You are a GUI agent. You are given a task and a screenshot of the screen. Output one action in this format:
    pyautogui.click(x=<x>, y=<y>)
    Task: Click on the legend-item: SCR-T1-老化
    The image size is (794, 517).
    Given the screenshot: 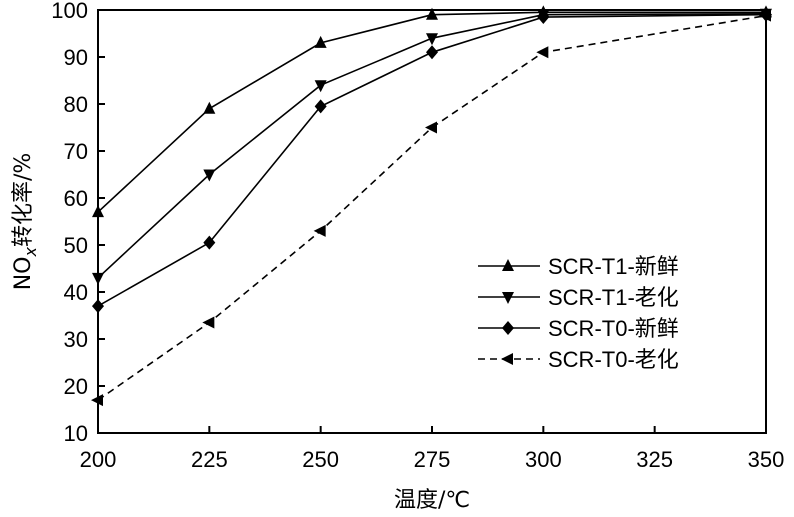 What is the action you would take?
    pyautogui.click(x=578, y=297)
    